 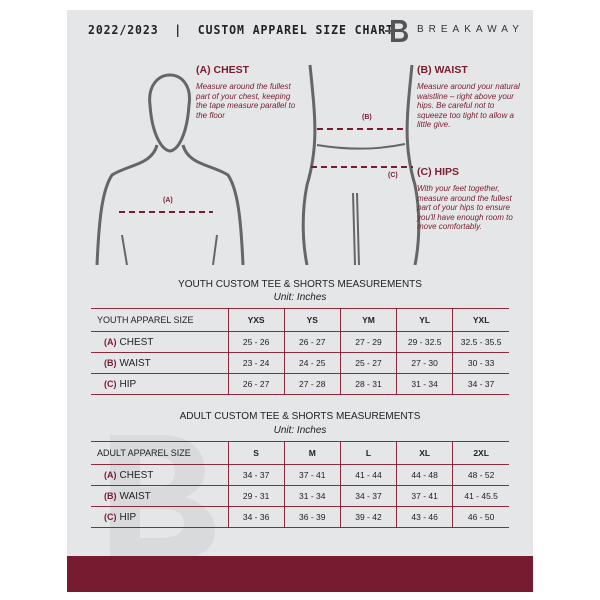 What do you see at coordinates (223, 70) in the screenshot?
I see `chest-heading: (A) CHEST` at bounding box center [223, 70].